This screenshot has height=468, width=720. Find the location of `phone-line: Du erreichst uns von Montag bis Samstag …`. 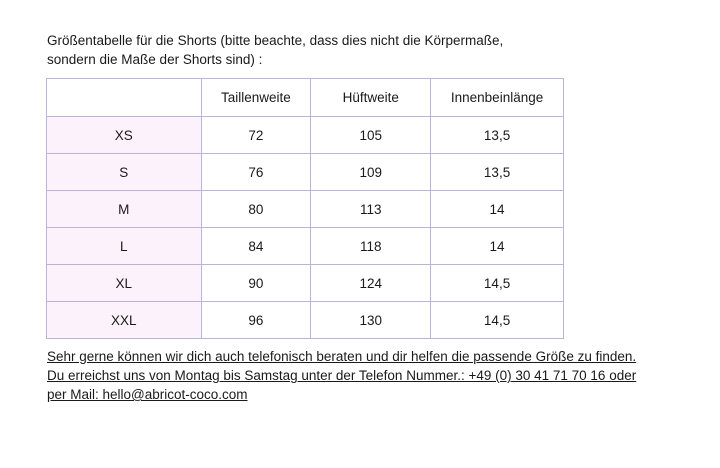

phone-line: Du erreichst uns von Montag bis Samstag … is located at coordinates (342, 375).